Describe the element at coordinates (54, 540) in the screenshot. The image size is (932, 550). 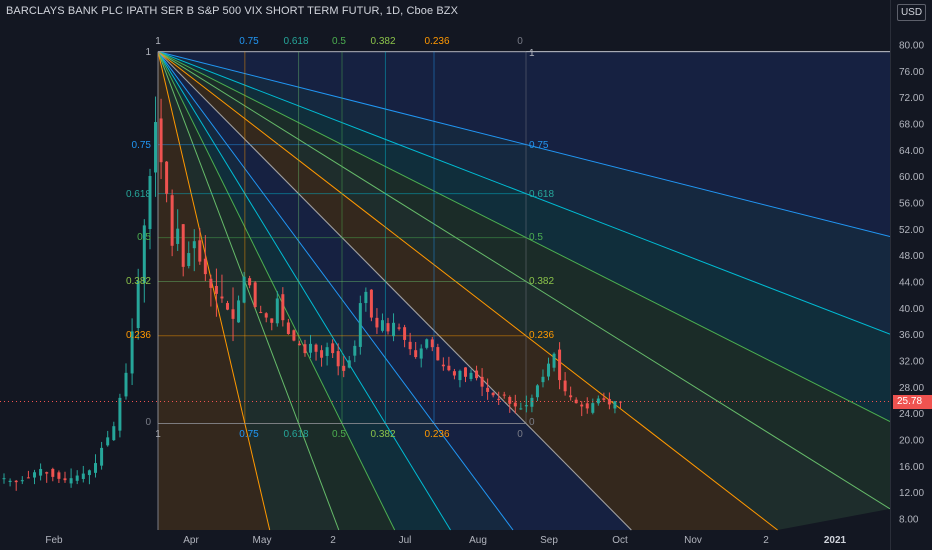
I see `time-tick-label: Feb` at that location.